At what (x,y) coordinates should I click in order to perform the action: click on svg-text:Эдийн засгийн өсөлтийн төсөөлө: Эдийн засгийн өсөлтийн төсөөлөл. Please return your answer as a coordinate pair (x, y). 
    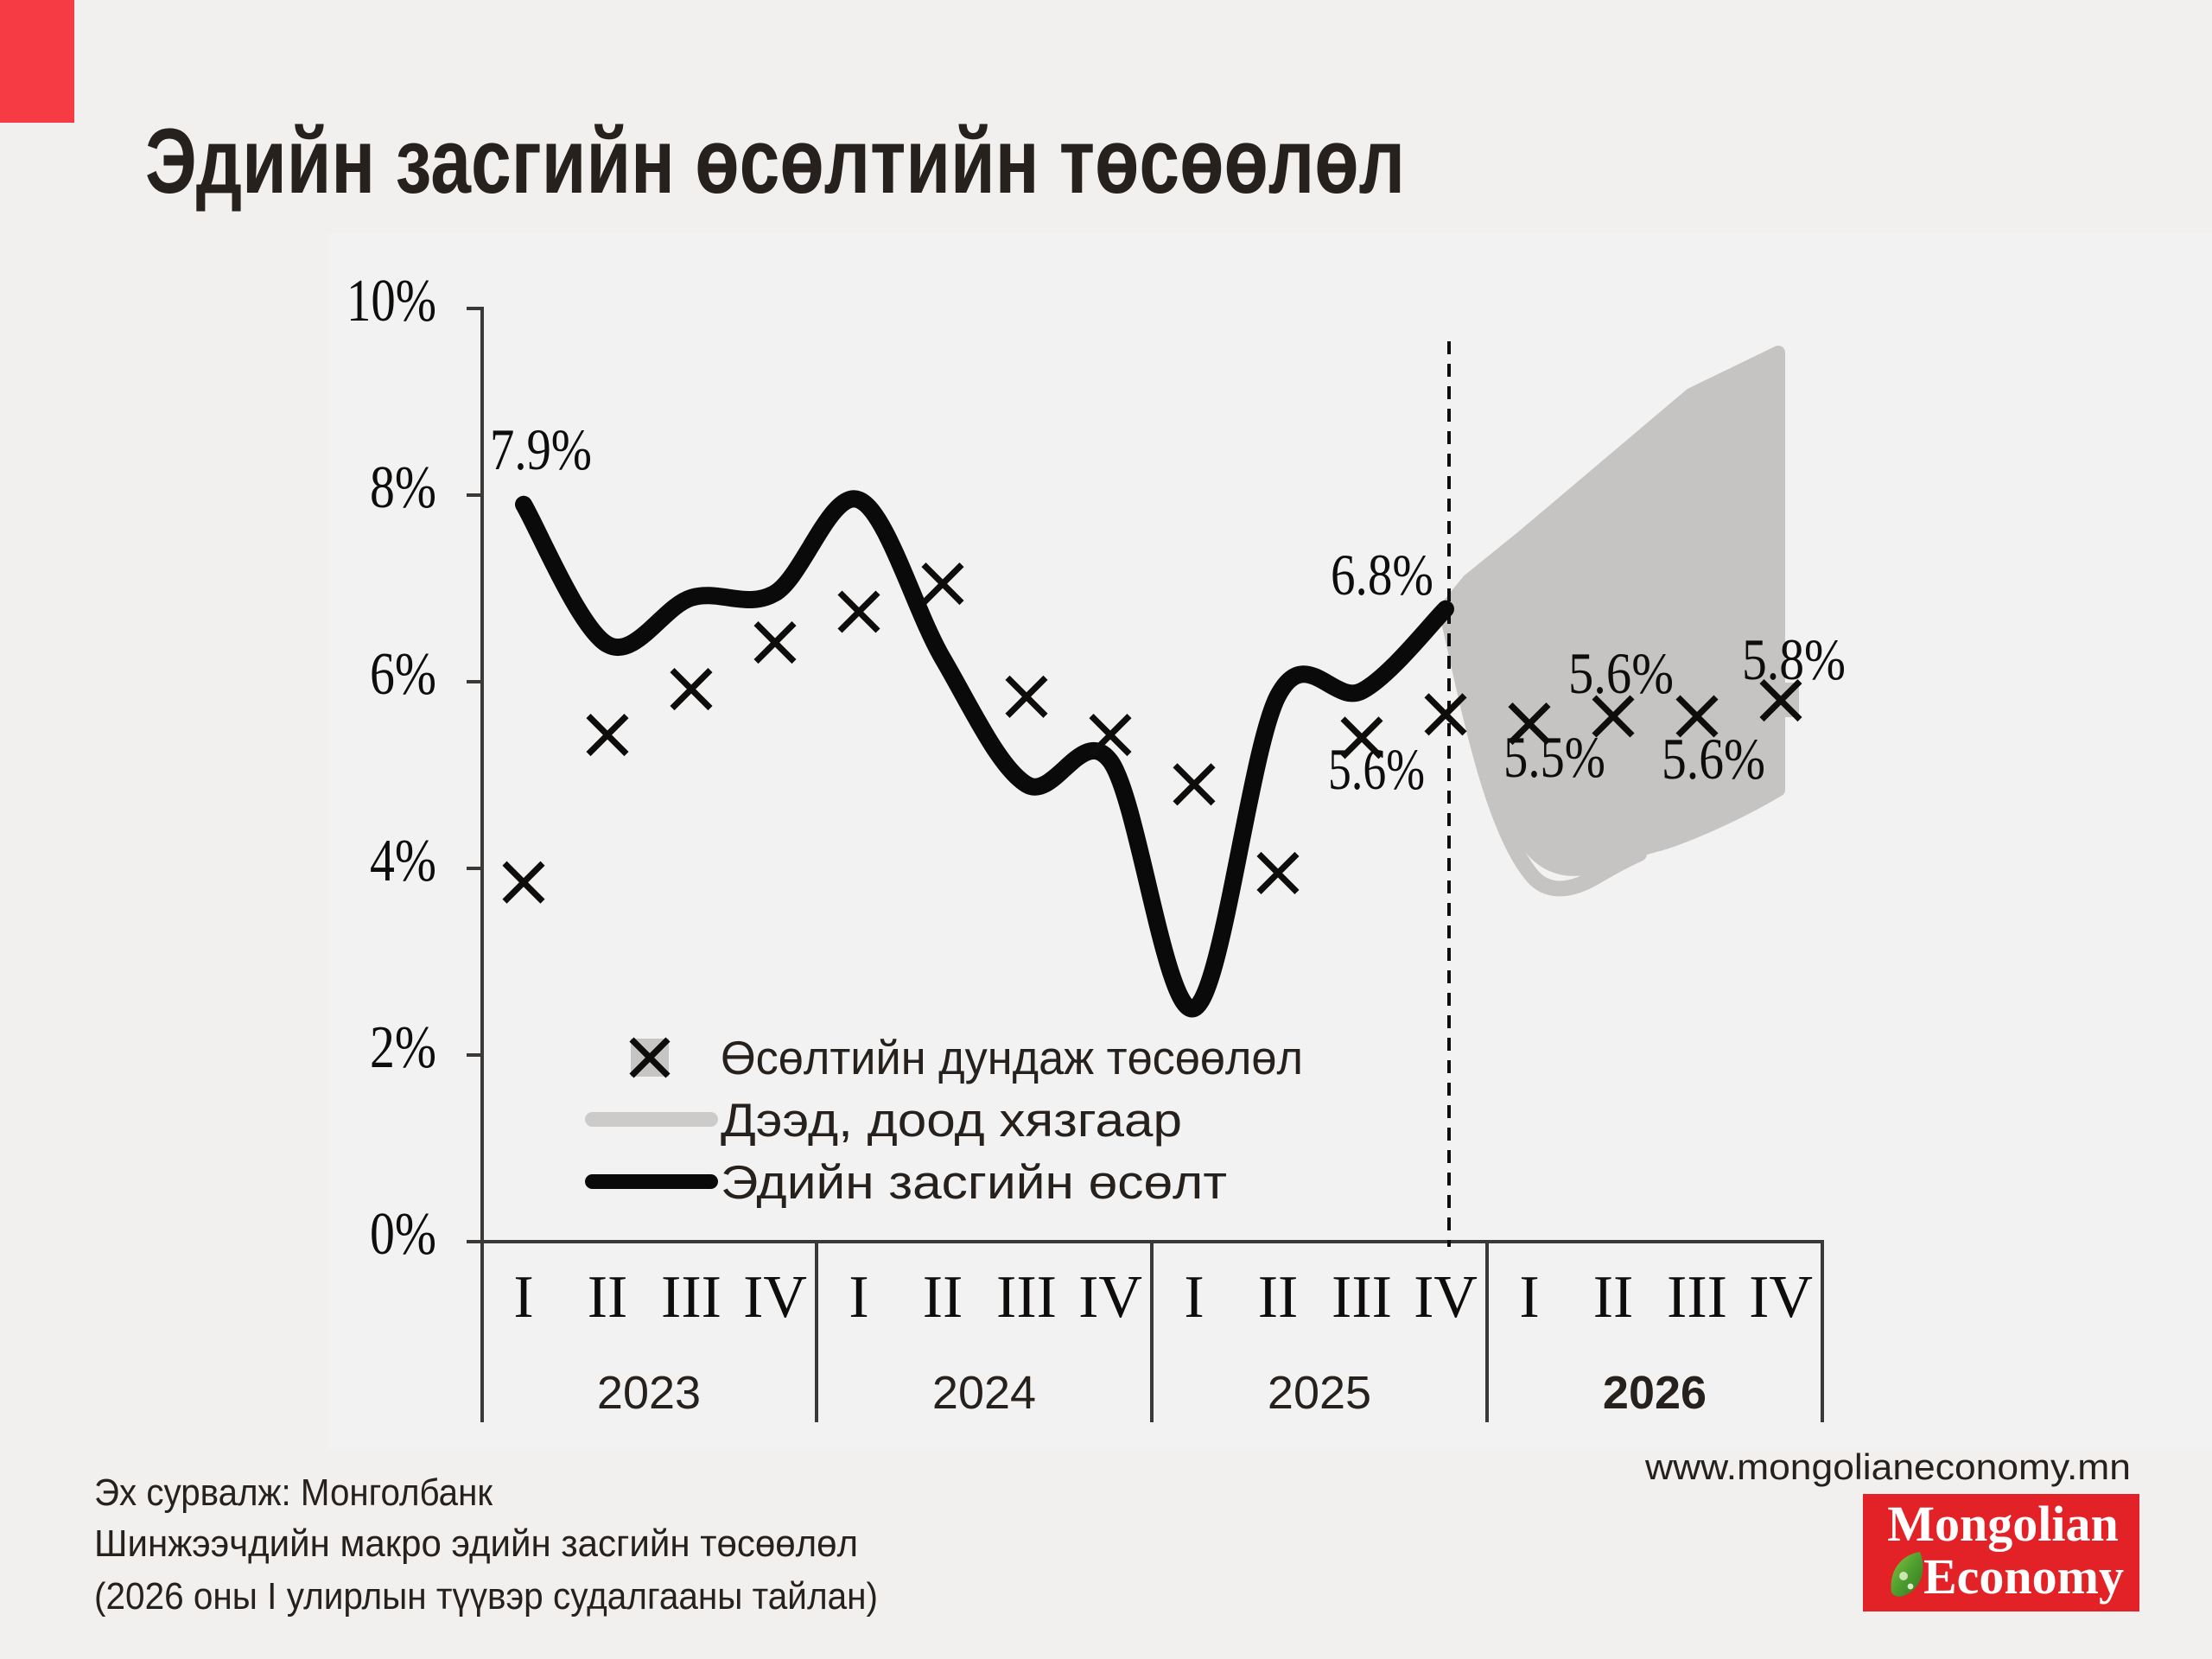
    Looking at the image, I should click on (775, 161).